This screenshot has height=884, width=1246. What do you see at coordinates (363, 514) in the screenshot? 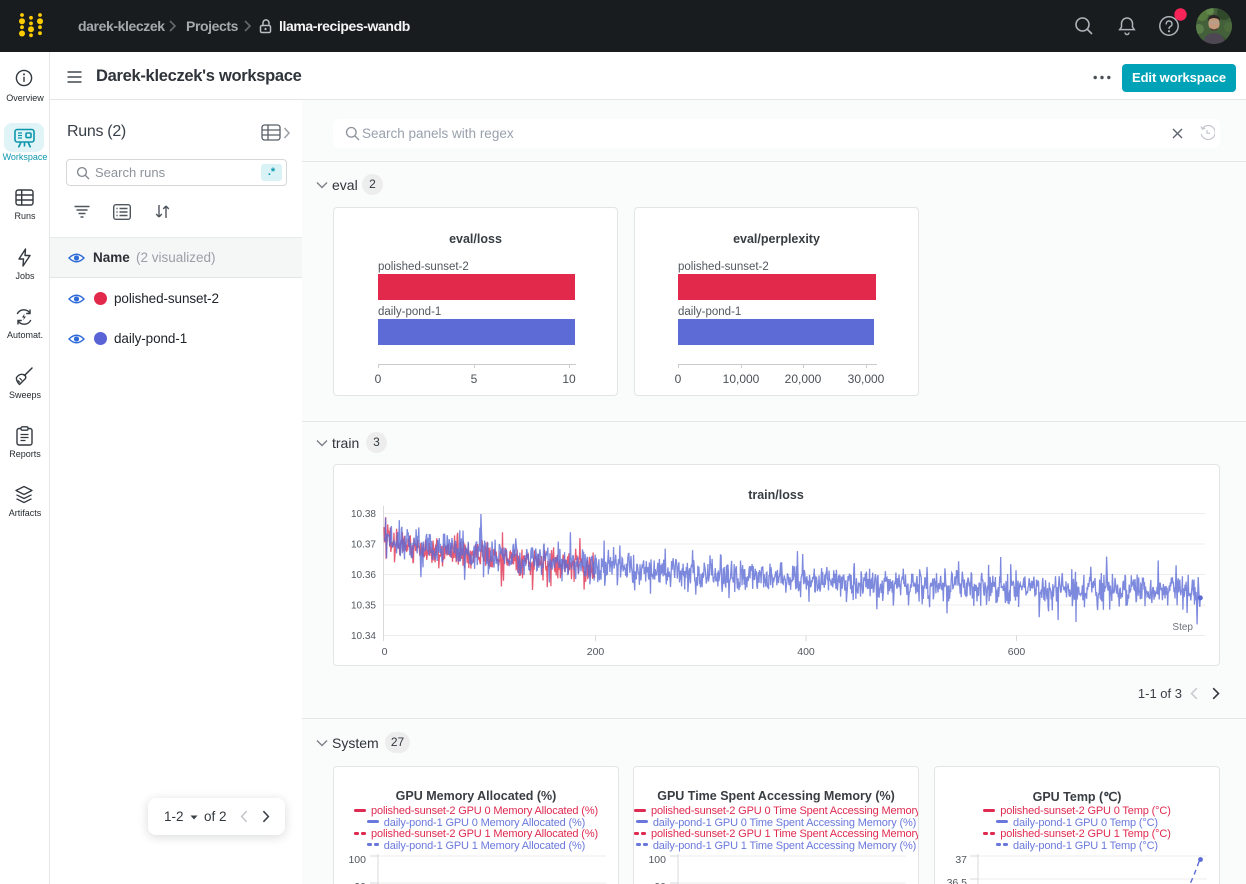
I see `svg-text: 10.38` at bounding box center [363, 514].